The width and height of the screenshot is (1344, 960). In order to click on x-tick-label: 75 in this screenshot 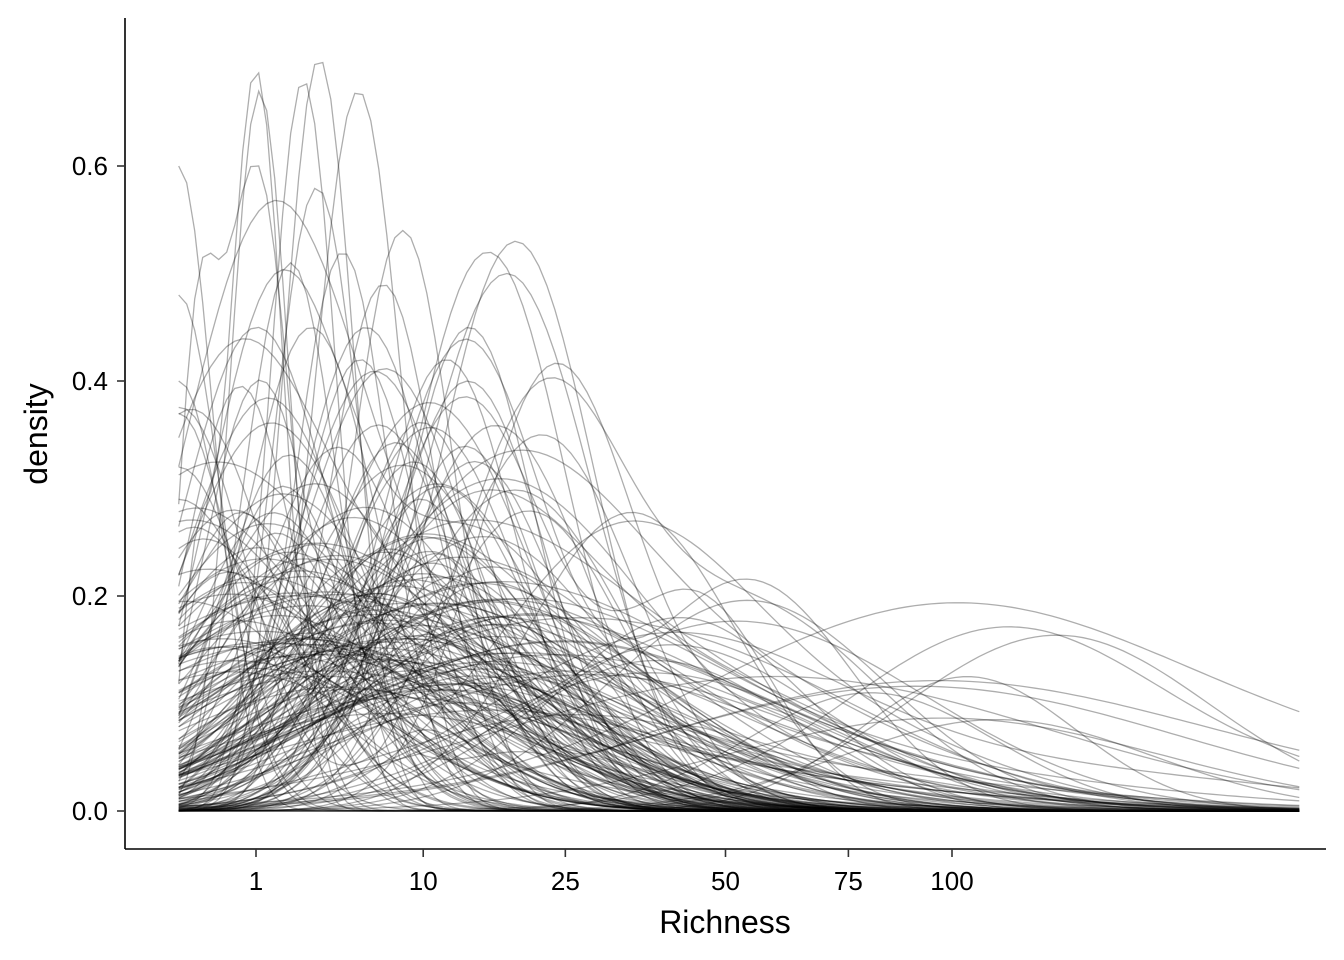, I will do `click(848, 881)`.